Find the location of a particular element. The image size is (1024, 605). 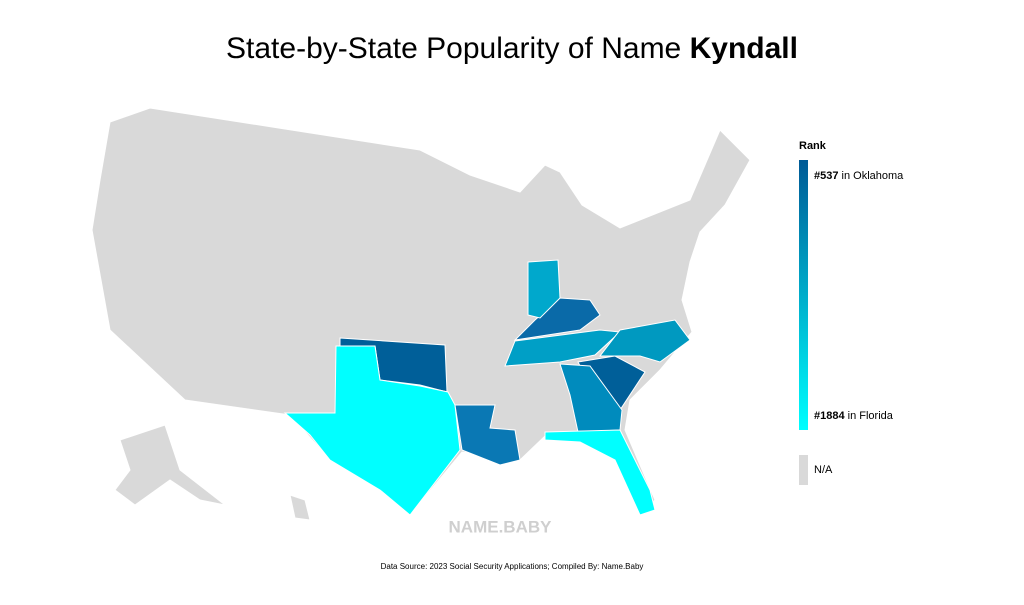

legend-scale is located at coordinates (803, 295).